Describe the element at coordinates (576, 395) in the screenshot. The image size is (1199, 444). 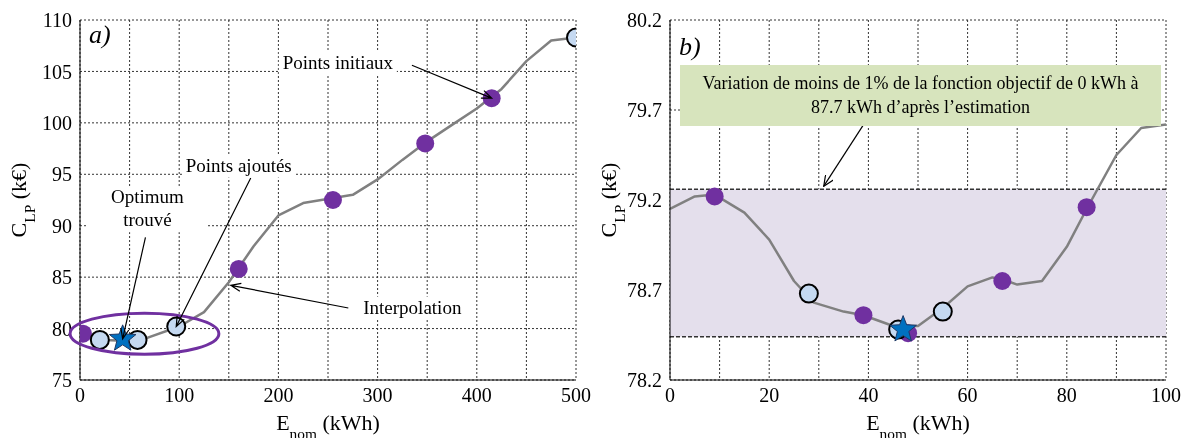
I see `x-tick-label: 500` at that location.